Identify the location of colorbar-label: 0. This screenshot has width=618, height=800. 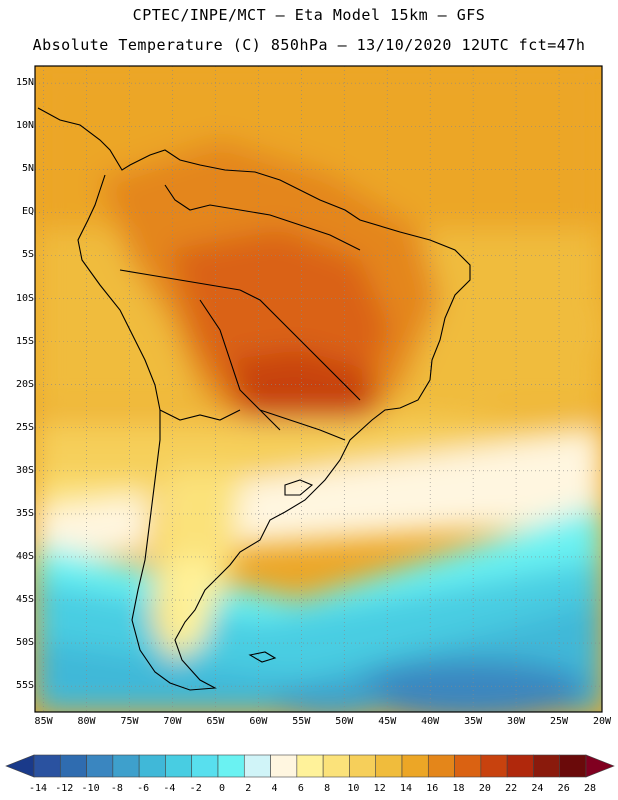
(222, 788).